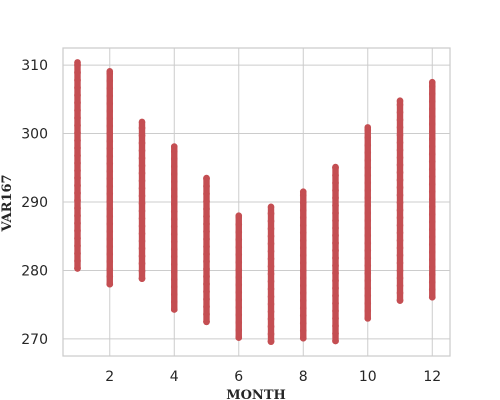 Image resolution: width=500 pixels, height=400 pixels. I want to click on x-tick-label: 12, so click(432, 377).